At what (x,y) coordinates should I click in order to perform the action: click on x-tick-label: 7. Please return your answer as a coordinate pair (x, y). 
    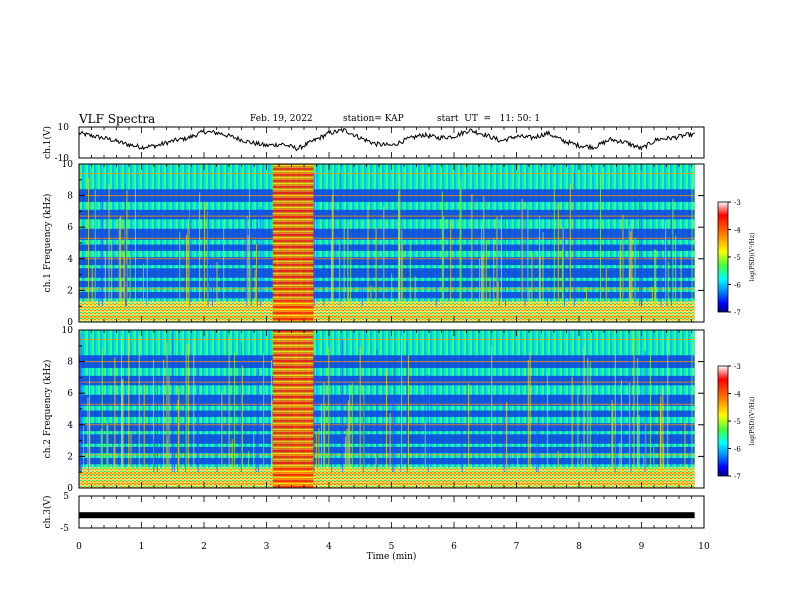
    Looking at the image, I should click on (517, 547).